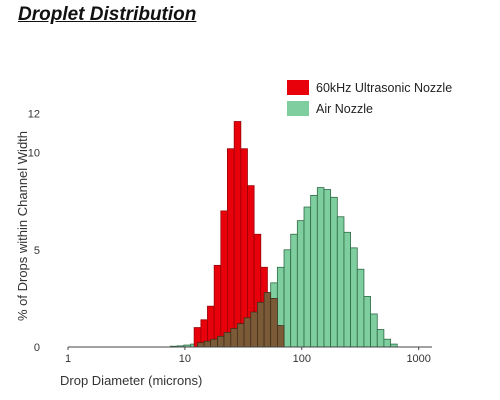 This screenshot has width=500, height=400. I want to click on x-axis-ticks: 1 10 100 1000, so click(248, 356).